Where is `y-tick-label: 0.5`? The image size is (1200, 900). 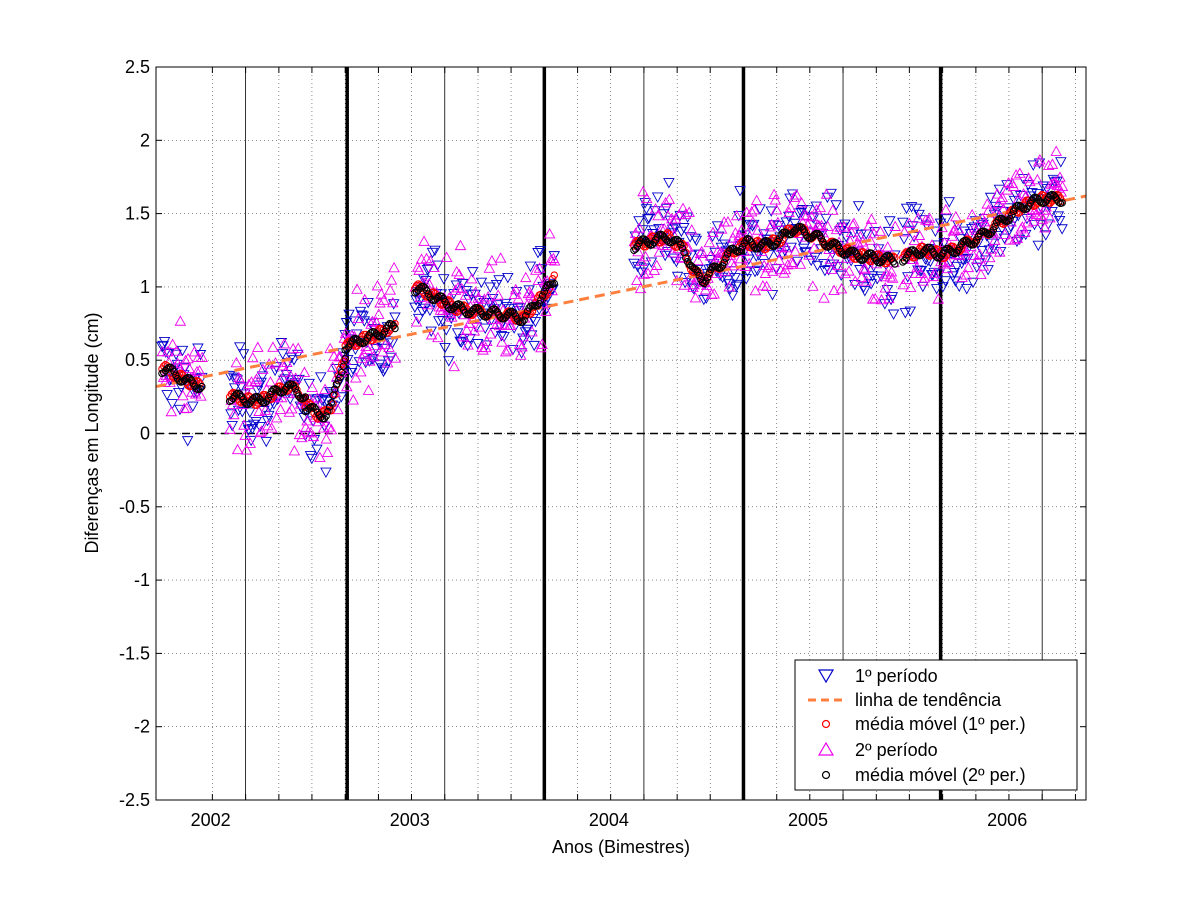
y-tick-label: 0.5 is located at coordinates (137, 360).